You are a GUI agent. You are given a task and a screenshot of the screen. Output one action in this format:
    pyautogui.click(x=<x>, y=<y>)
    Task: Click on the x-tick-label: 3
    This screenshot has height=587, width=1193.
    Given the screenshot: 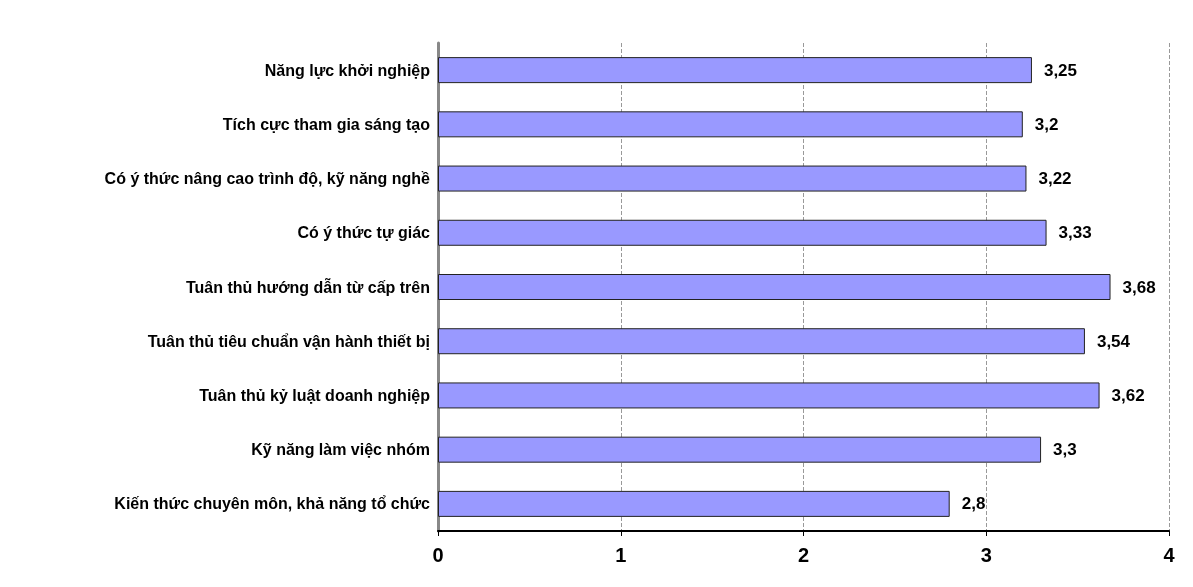 What is the action you would take?
    pyautogui.click(x=986, y=555)
    